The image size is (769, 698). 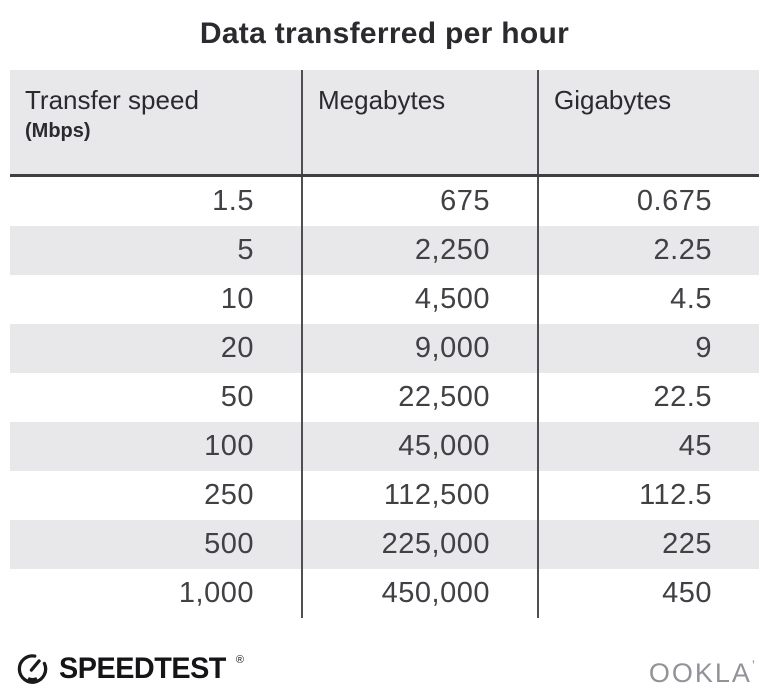 I want to click on table-cell: 9,000, so click(x=419, y=348).